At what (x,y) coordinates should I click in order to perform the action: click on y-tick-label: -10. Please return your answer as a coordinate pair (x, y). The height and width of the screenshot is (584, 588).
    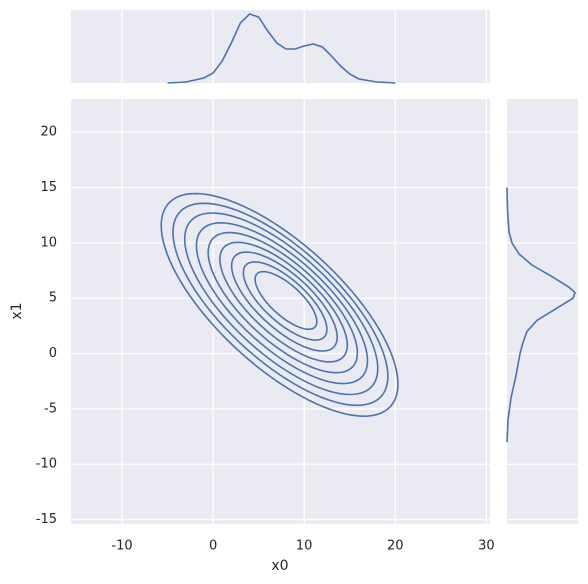
    Looking at the image, I should click on (46, 464).